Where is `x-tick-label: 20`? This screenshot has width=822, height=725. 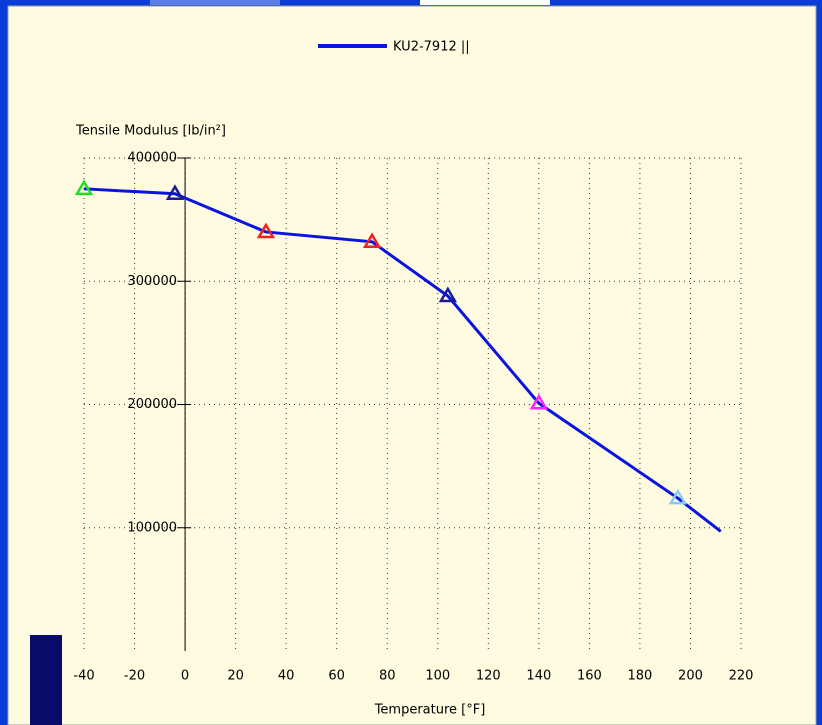 x-tick-label: 20 is located at coordinates (235, 676).